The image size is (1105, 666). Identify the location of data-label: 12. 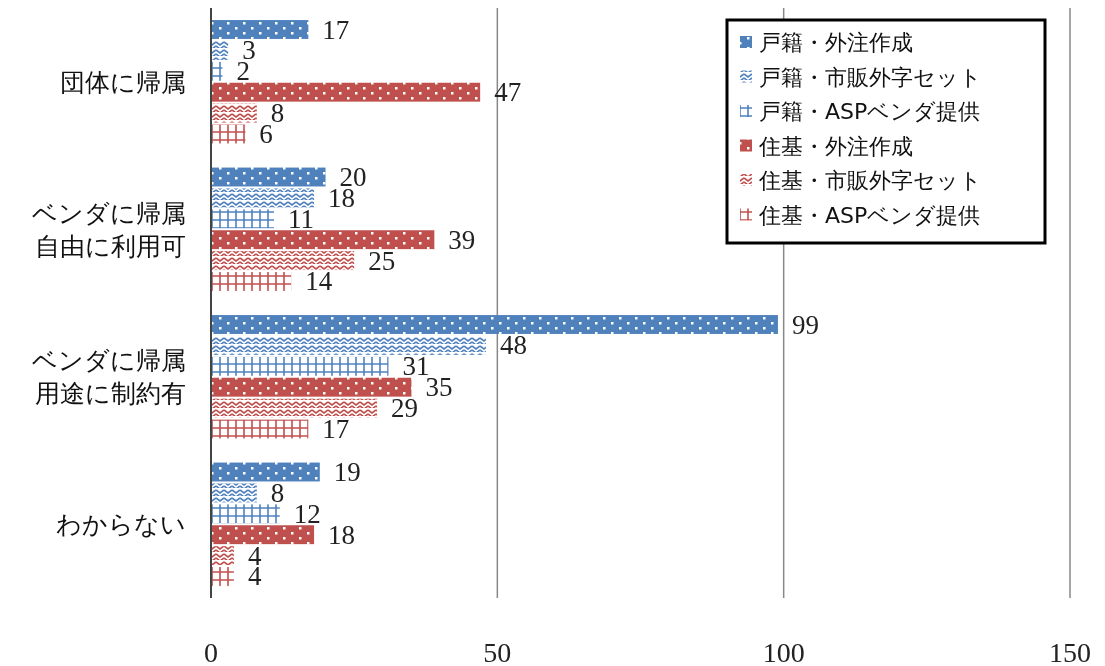
(307, 513).